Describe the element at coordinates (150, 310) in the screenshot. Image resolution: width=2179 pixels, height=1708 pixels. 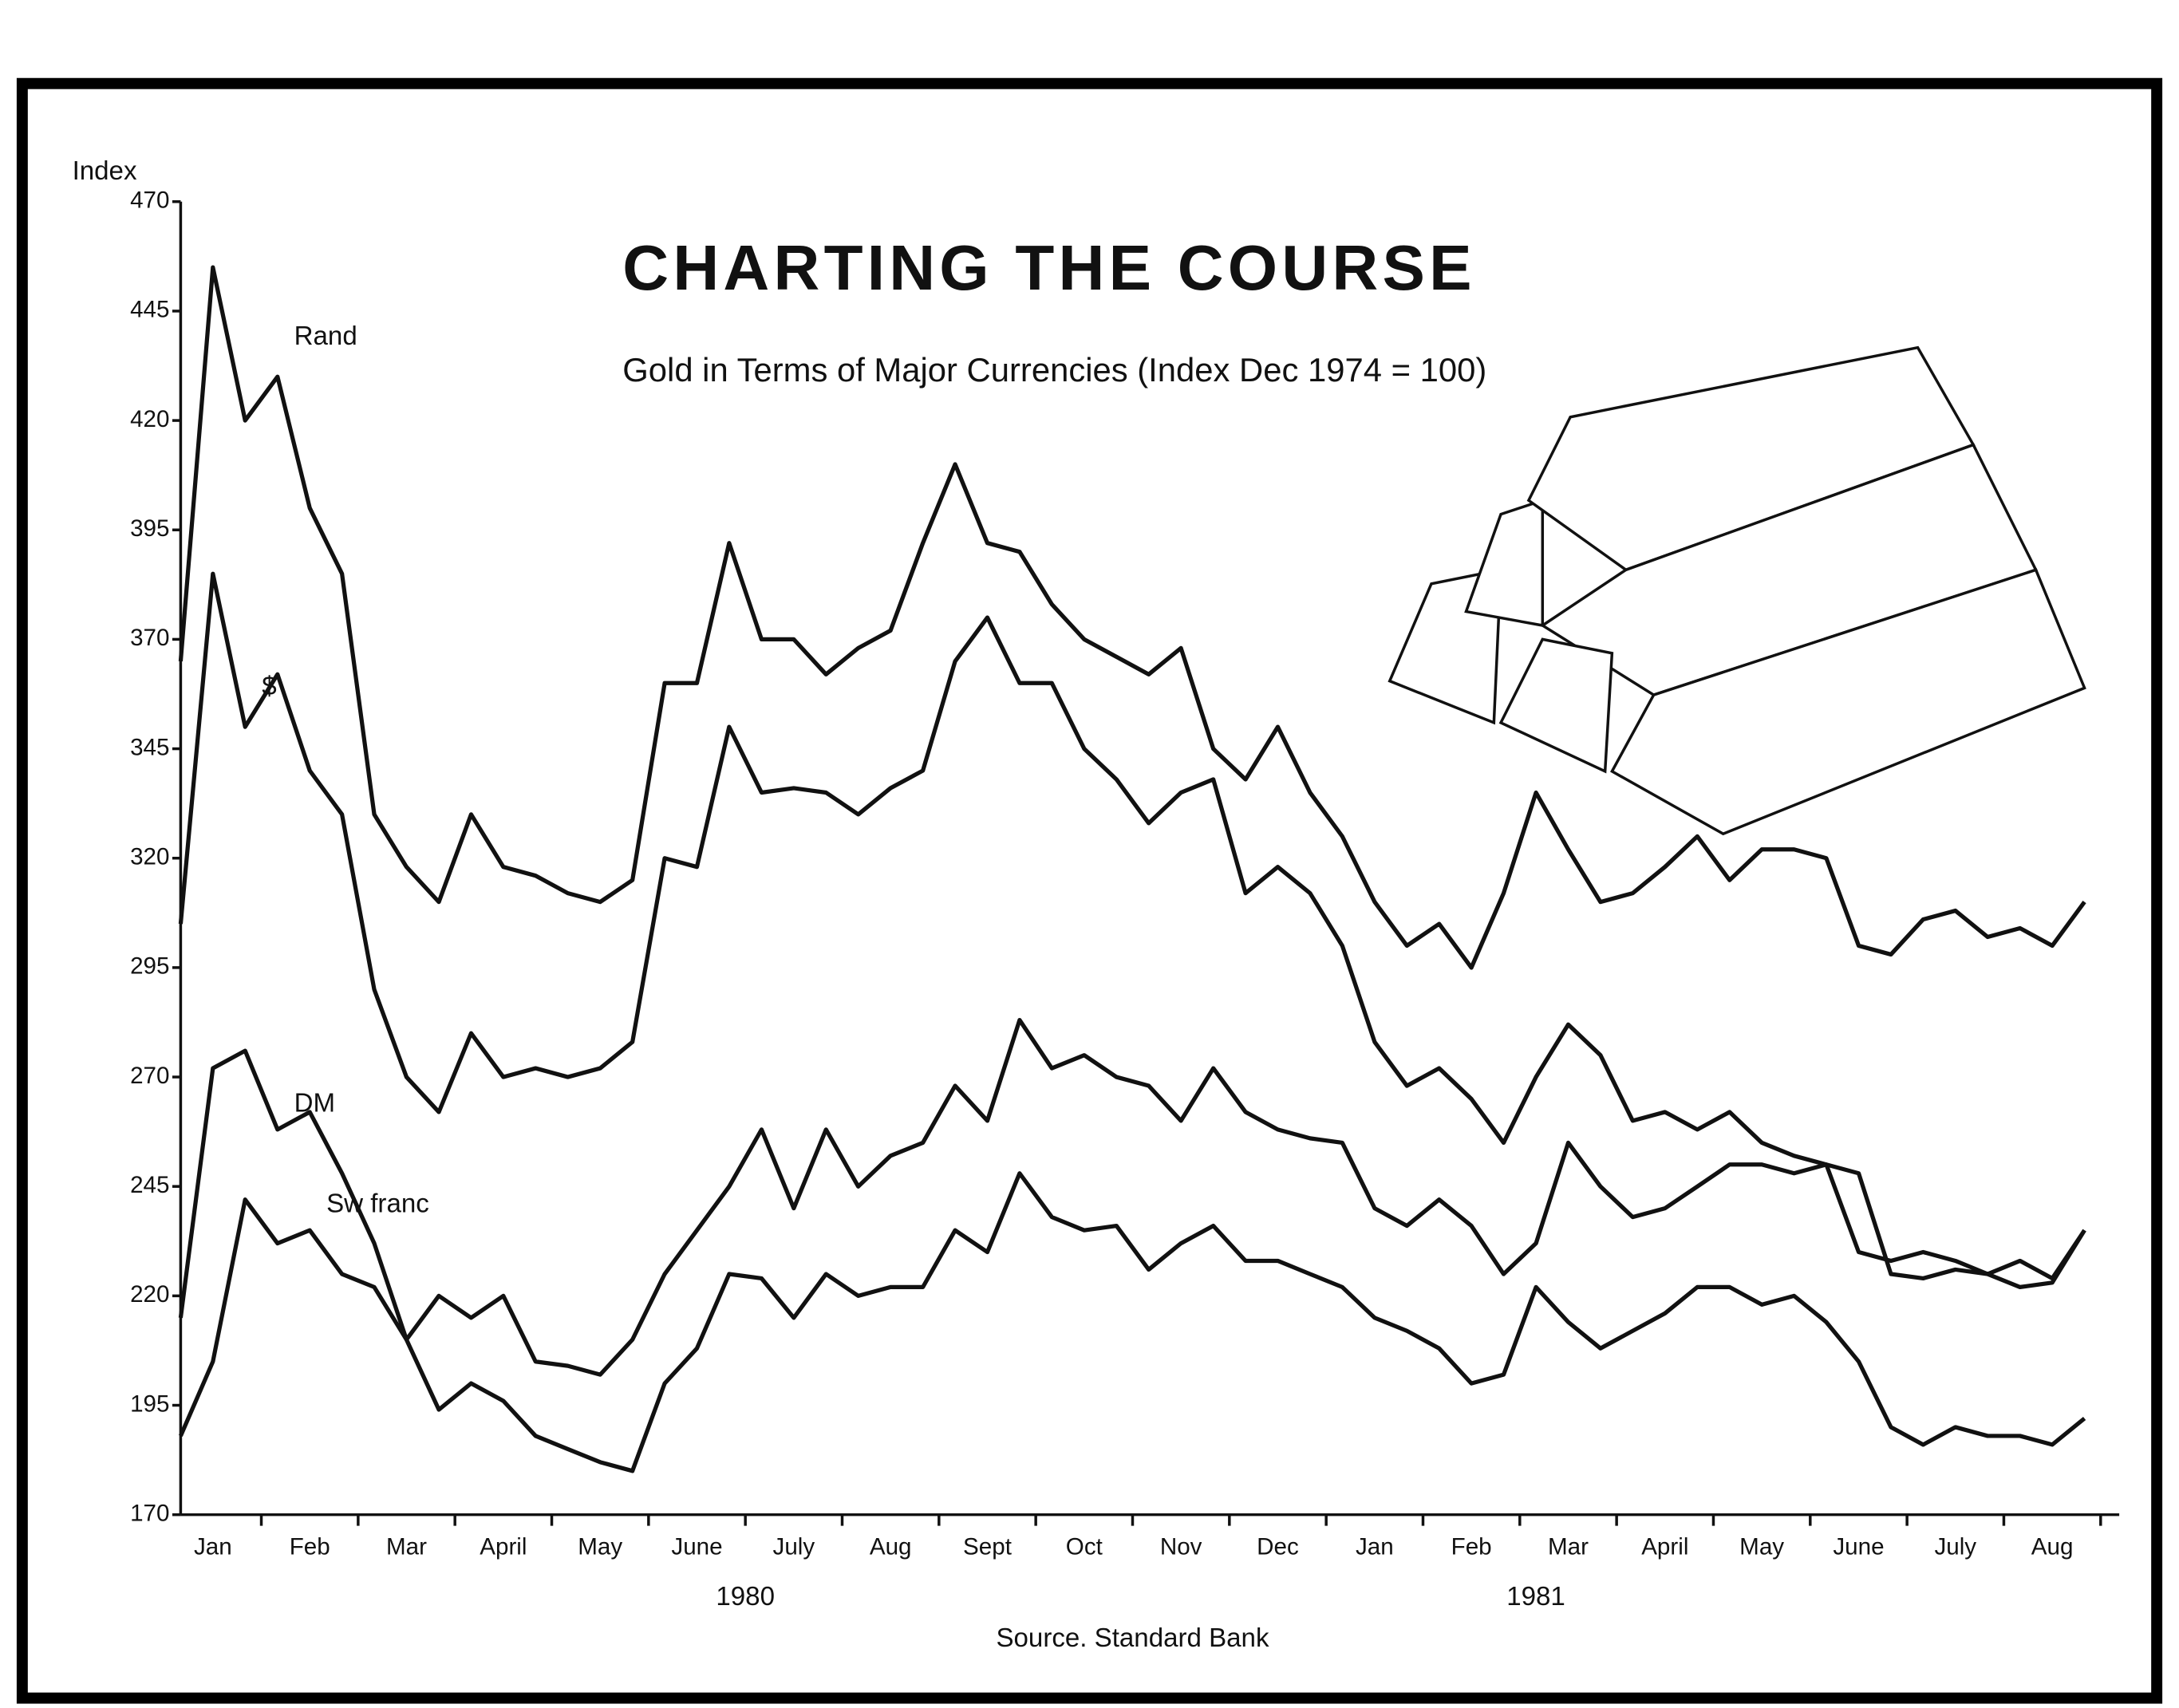
I see `y-tick-label: 445` at that location.